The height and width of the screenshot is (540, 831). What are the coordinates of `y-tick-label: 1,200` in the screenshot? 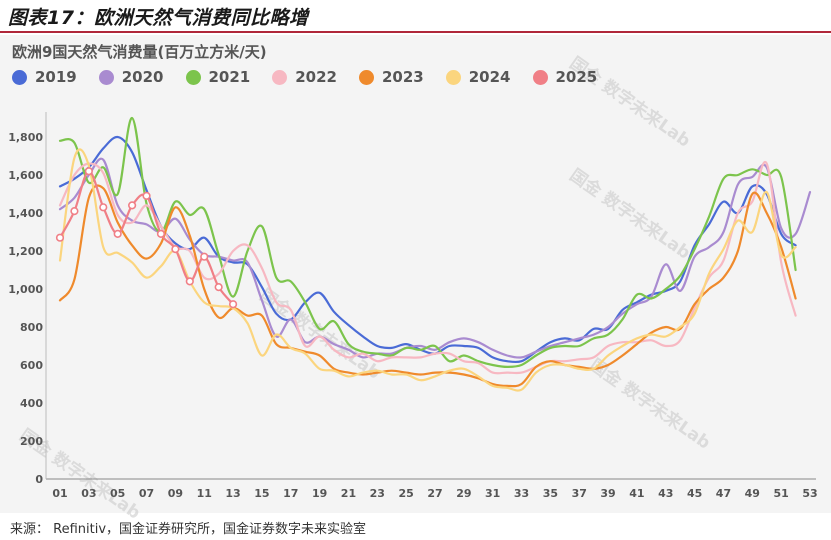 It's located at (25, 251).